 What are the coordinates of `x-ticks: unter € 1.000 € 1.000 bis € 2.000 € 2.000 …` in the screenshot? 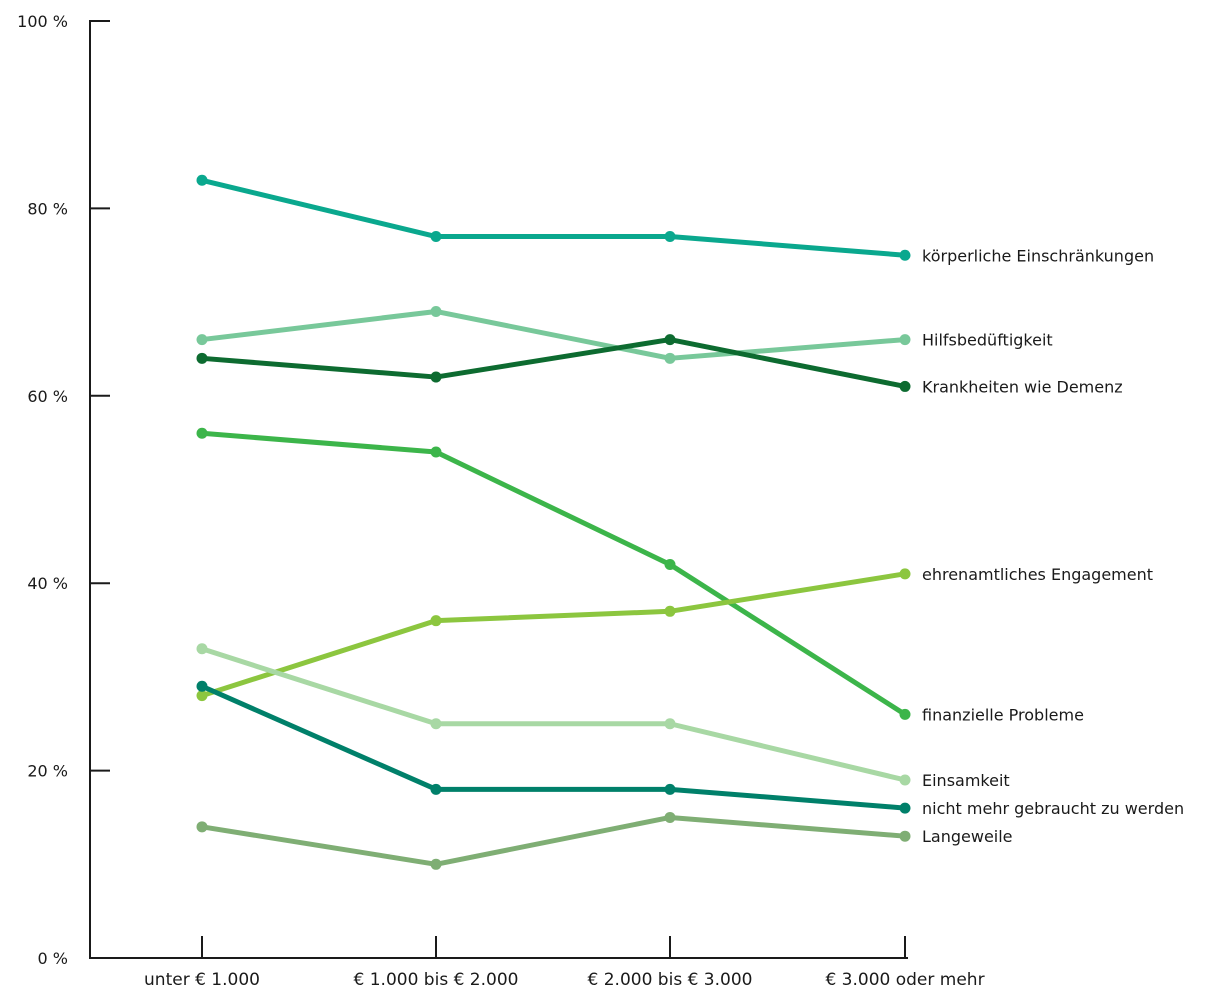 It's located at (564, 963).